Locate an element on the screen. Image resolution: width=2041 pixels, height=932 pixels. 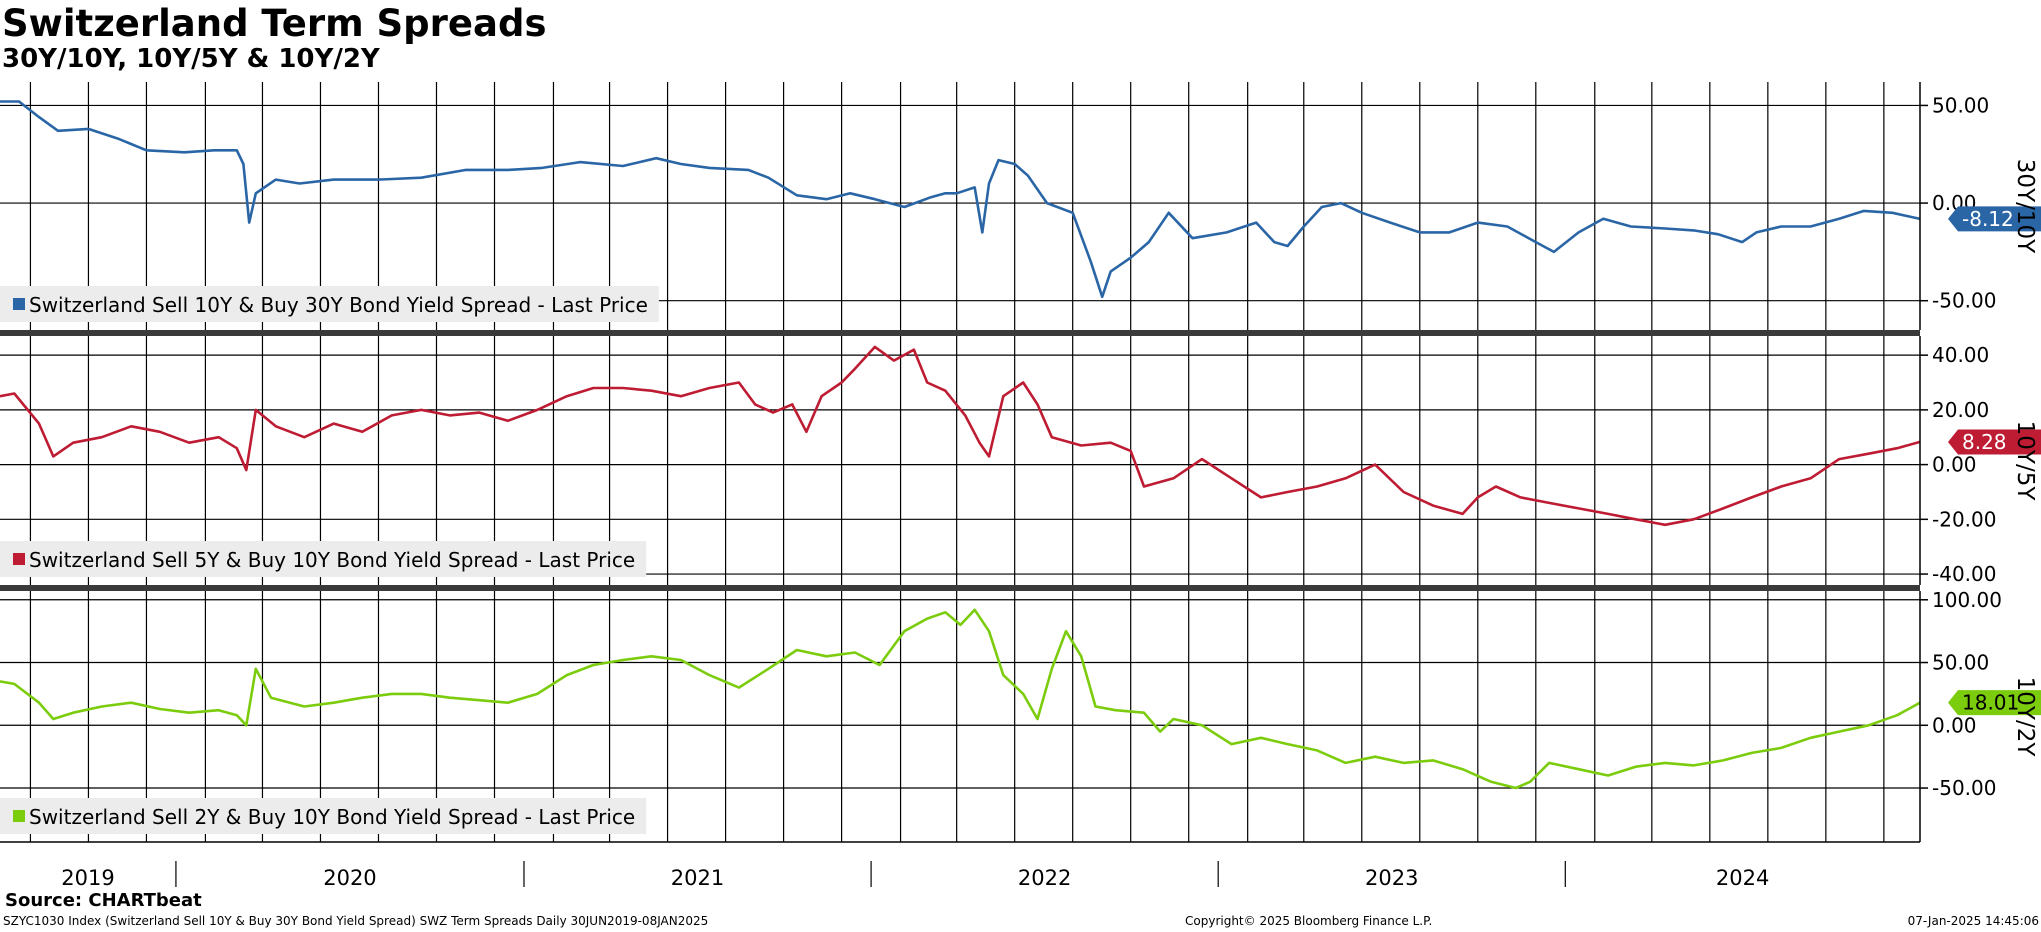
chart-title: Switzerland Term Spreads is located at coordinates (274, 23).